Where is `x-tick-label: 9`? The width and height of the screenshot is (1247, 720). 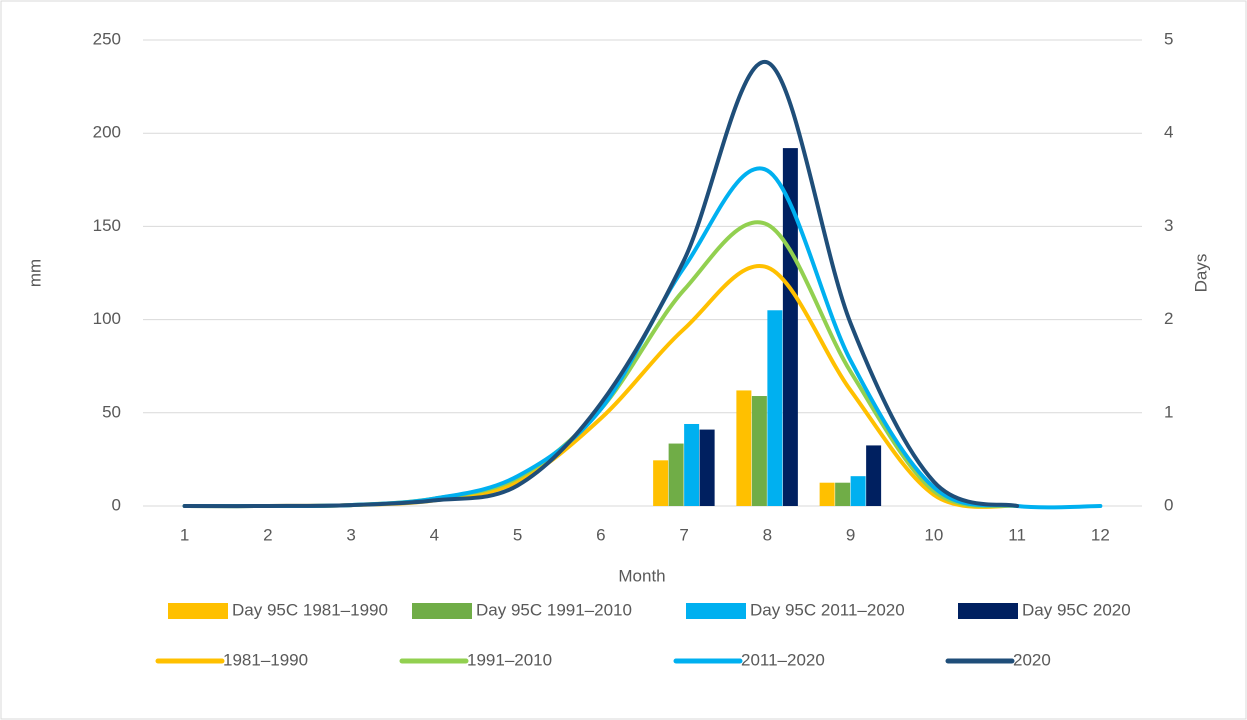
x-tick-label: 9 is located at coordinates (850, 534).